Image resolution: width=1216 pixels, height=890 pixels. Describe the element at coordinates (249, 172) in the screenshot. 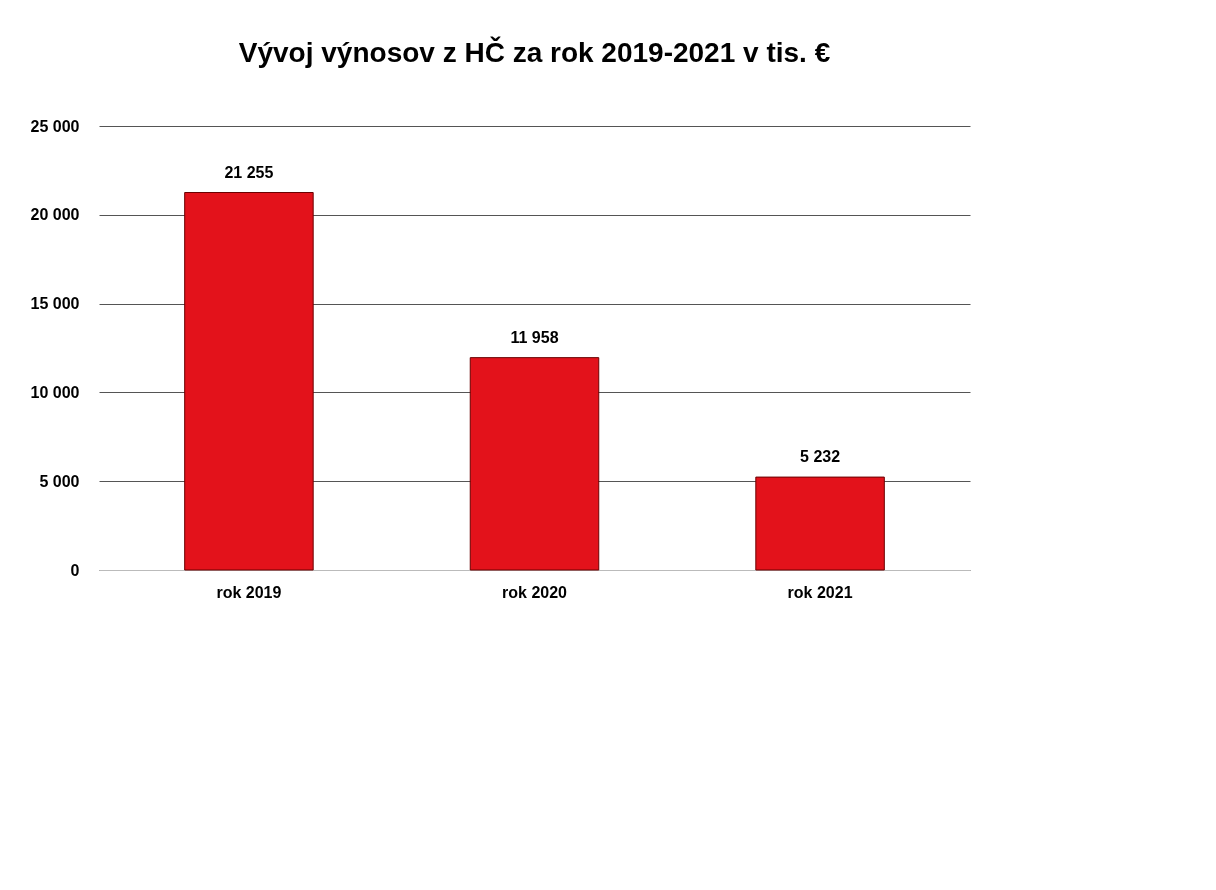

I see `data-label: 21 255` at that location.